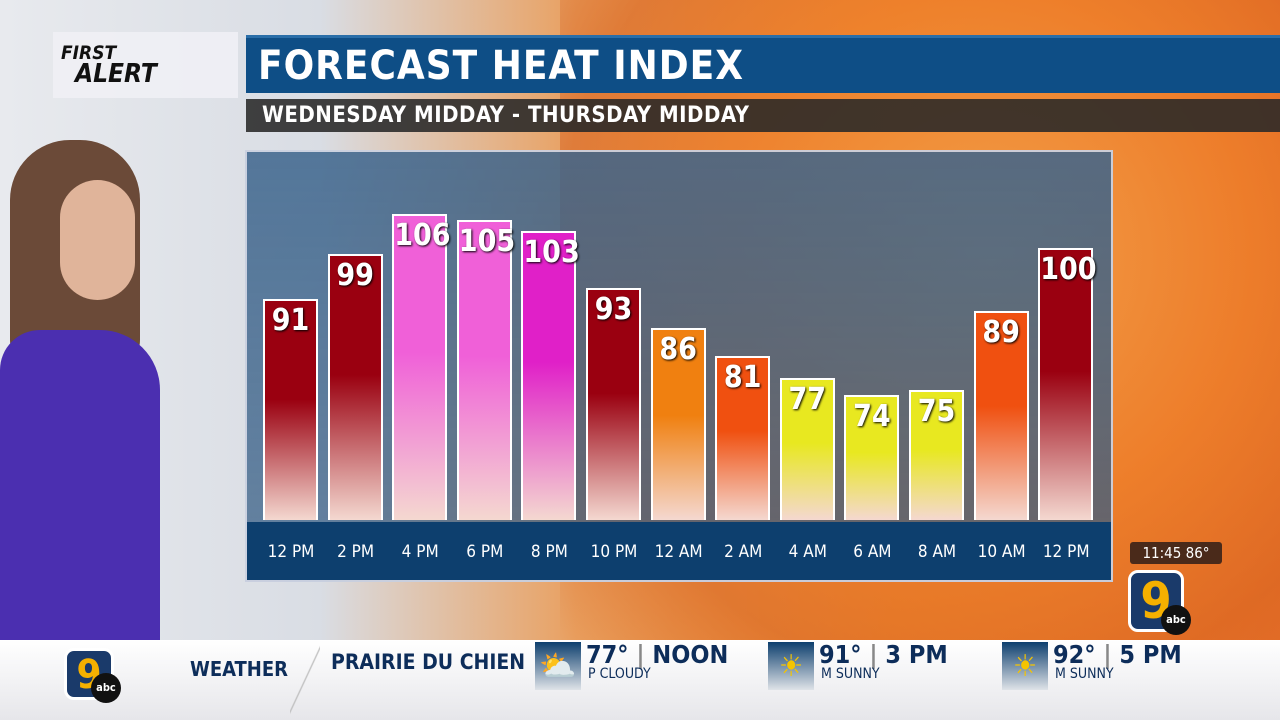  What do you see at coordinates (428, 662) in the screenshot?
I see `ticker-location: PRAIRIE DU CHIEN` at bounding box center [428, 662].